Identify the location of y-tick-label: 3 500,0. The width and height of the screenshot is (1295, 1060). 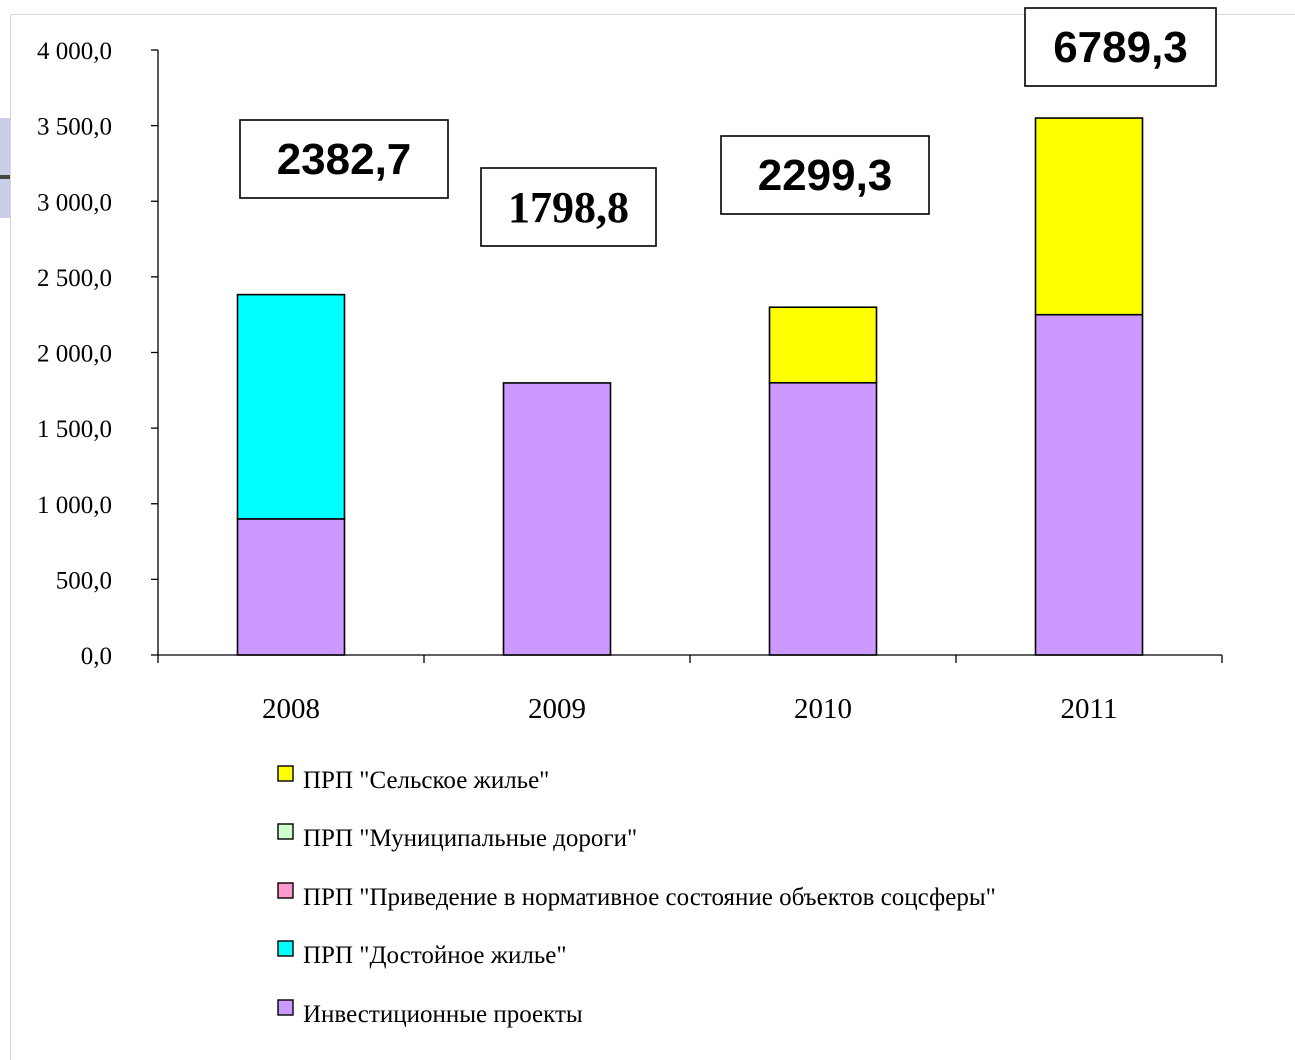
(74, 127).